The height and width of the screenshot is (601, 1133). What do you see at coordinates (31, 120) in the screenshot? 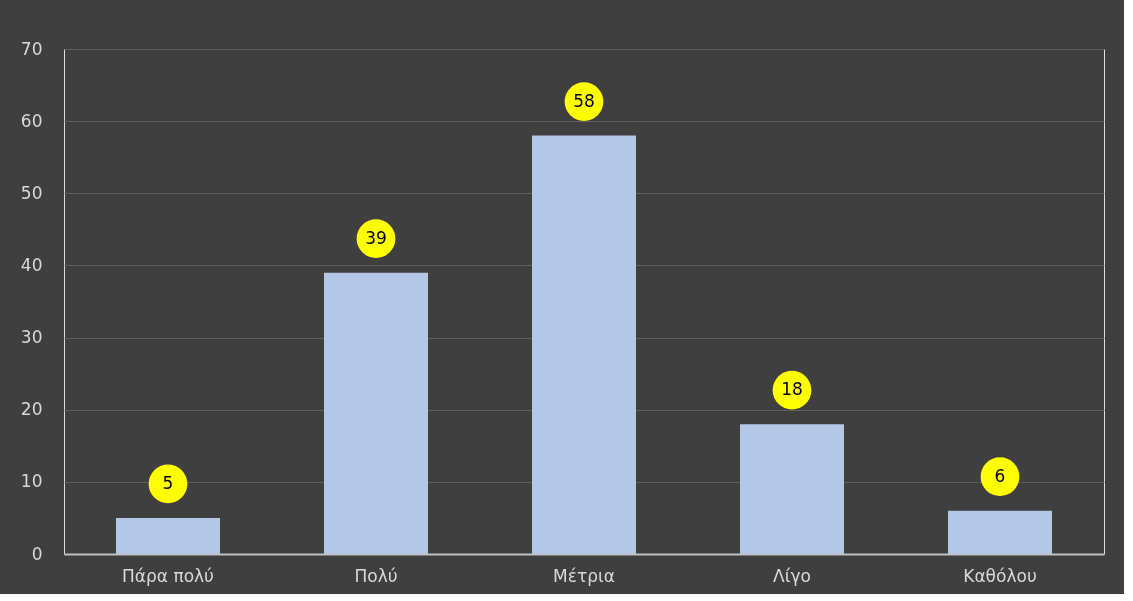
I see `y-tick-label: 60` at bounding box center [31, 120].